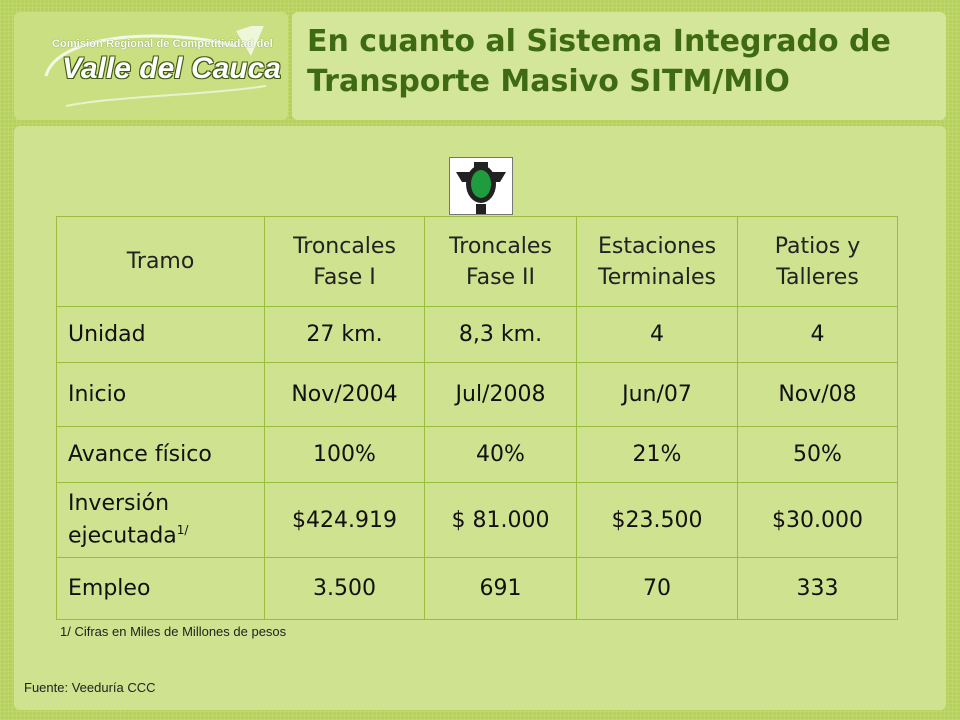 Image resolution: width=960 pixels, height=720 pixels. What do you see at coordinates (657, 520) in the screenshot?
I see `table-cell: $23.500` at bounding box center [657, 520].